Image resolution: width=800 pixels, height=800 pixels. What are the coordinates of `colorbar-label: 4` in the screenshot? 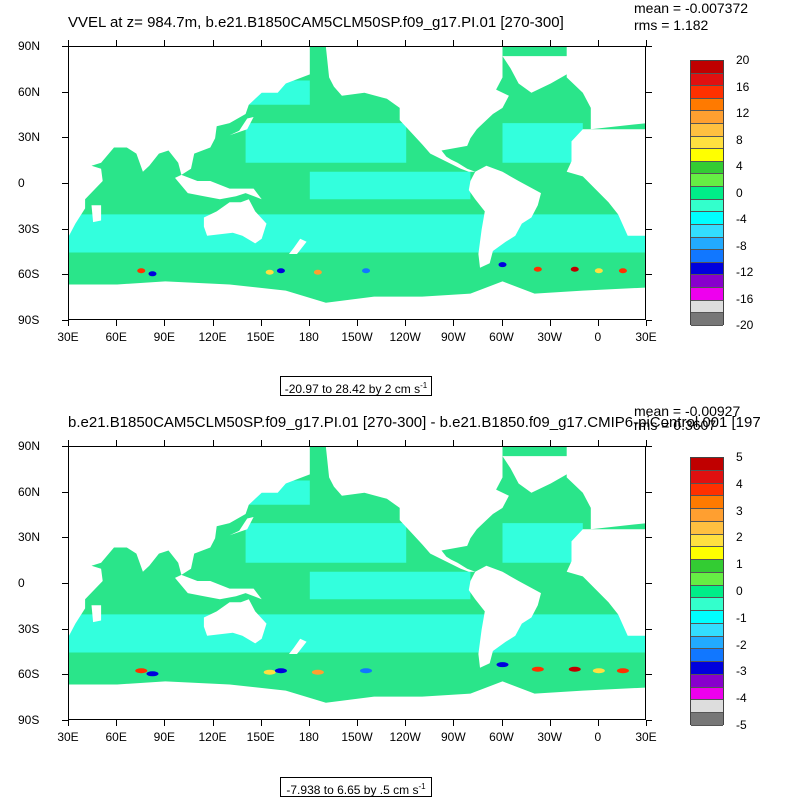 It's located at (739, 483).